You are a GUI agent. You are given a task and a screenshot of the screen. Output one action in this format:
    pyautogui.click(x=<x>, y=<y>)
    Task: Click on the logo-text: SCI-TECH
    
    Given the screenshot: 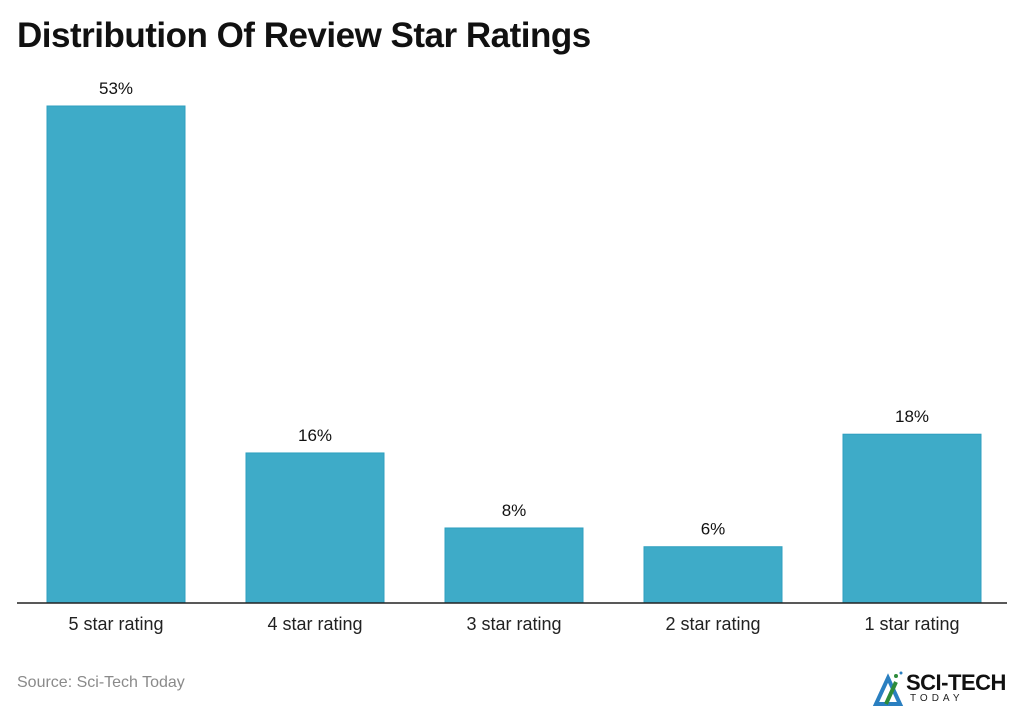 What is the action you would take?
    pyautogui.click(x=956, y=682)
    